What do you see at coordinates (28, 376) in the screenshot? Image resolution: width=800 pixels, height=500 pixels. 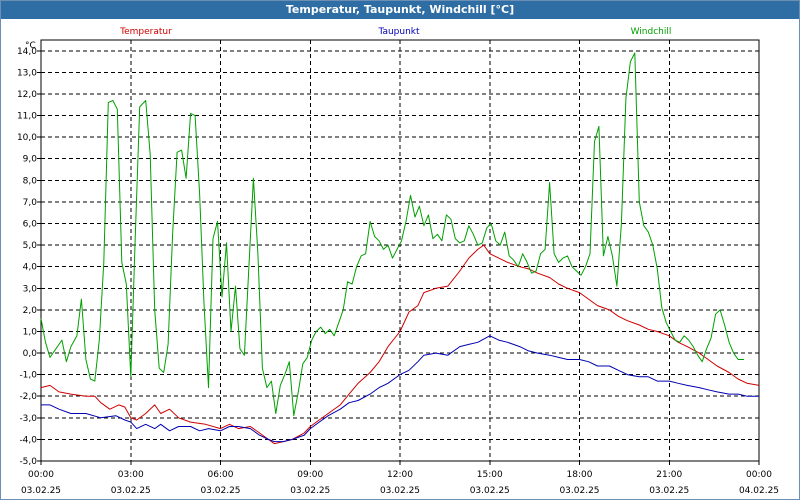 I see `y-tick-label: -1,0` at bounding box center [28, 376].